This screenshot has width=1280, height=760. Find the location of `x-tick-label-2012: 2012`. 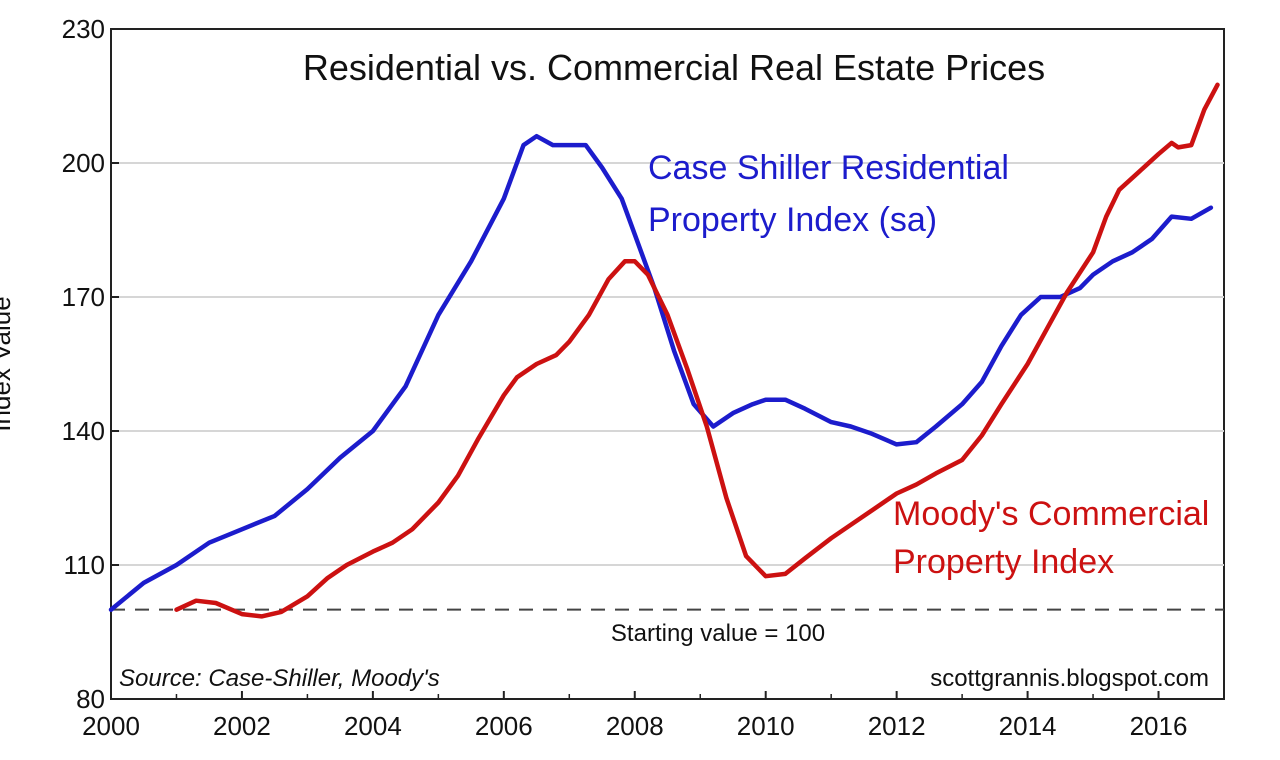

x-tick-label-2012: 2012 is located at coordinates (897, 726).